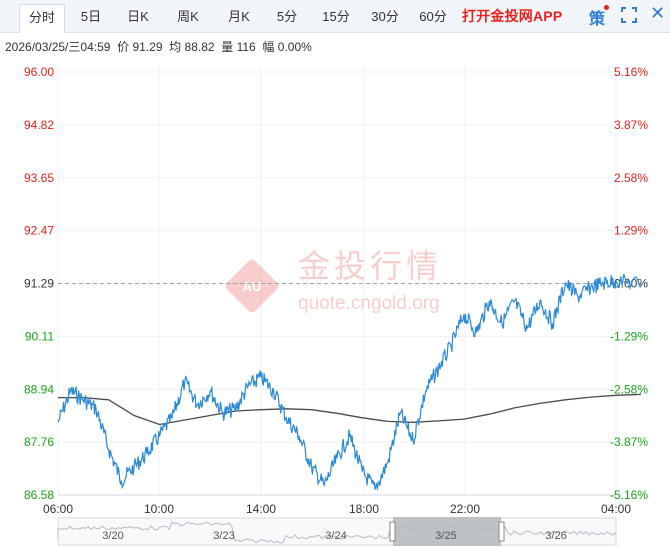 The width and height of the screenshot is (670, 547). What do you see at coordinates (631, 178) in the screenshot?
I see `y-tick-label-right: 2.58%` at bounding box center [631, 178].